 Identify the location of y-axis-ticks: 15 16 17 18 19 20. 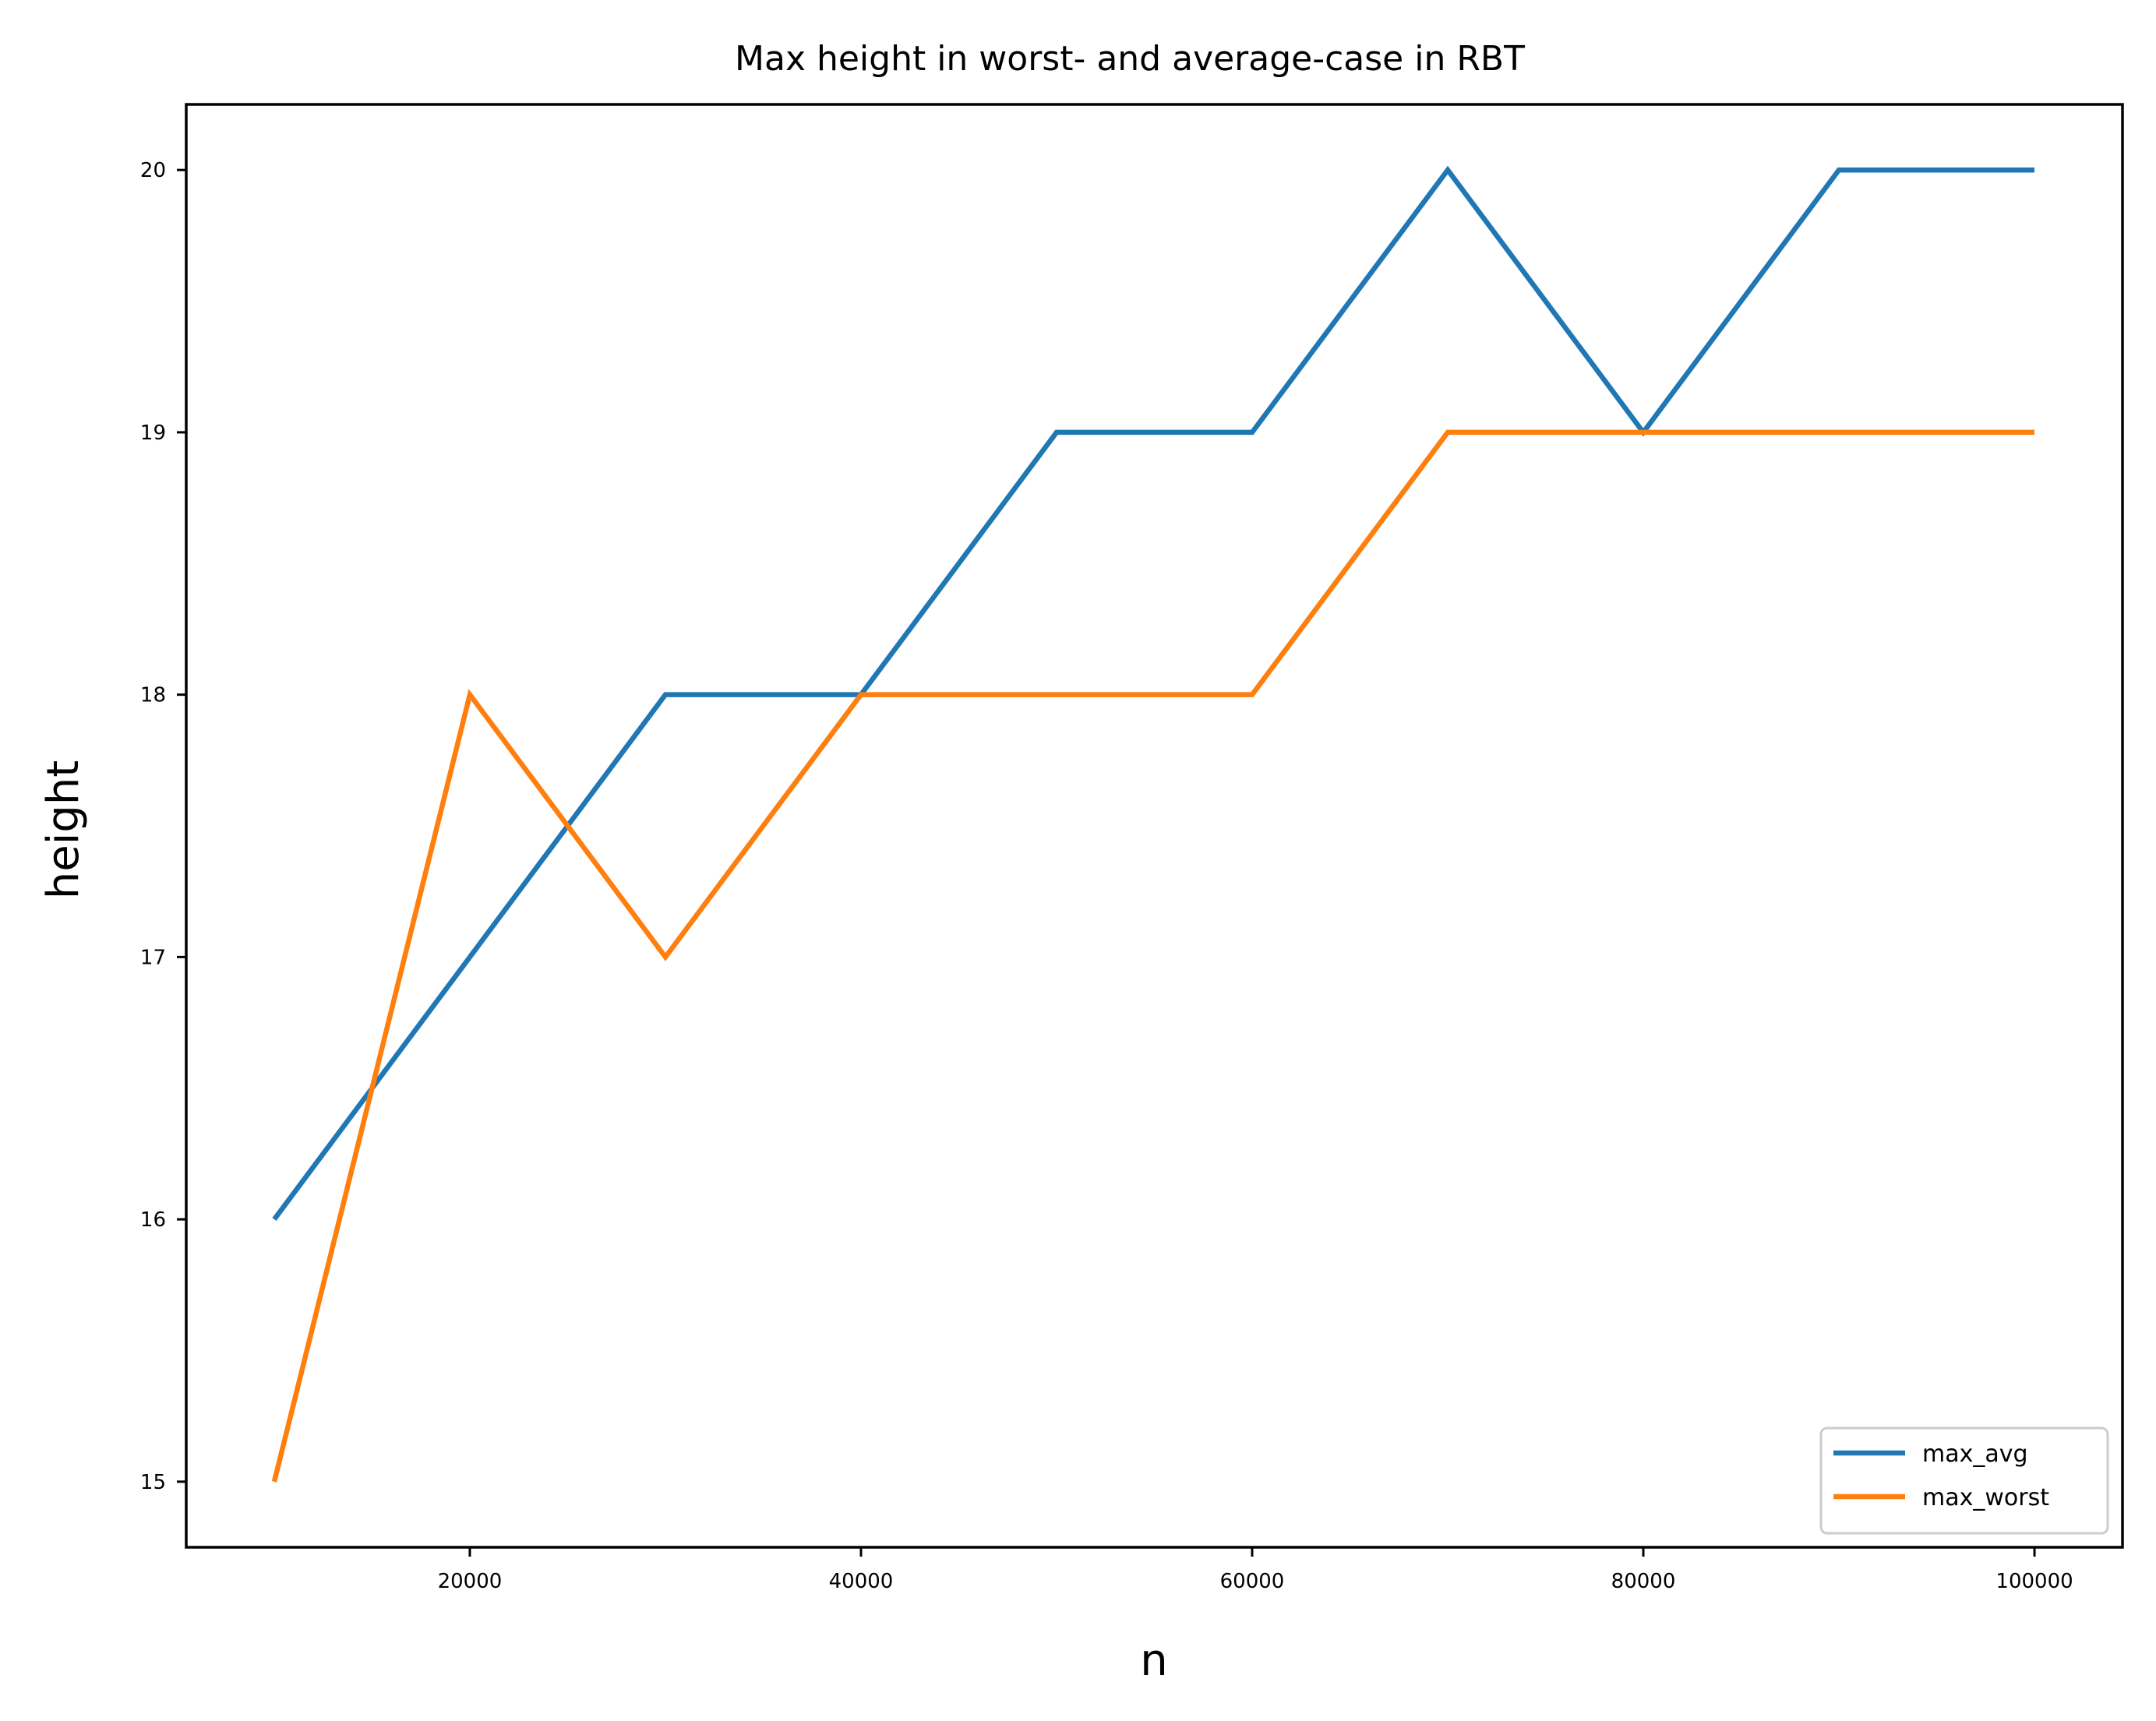
(163, 826).